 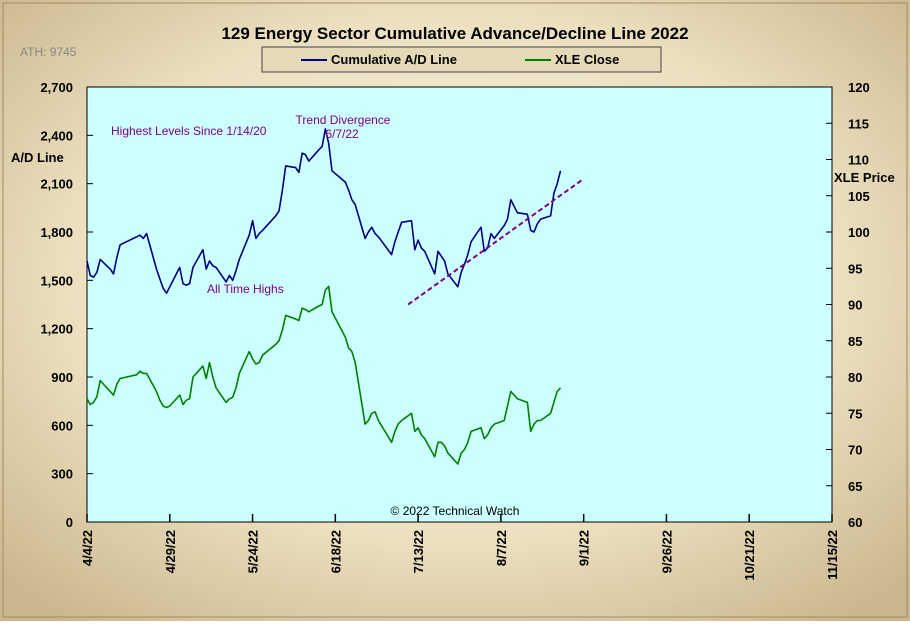 What do you see at coordinates (62, 474) in the screenshot?
I see `left-tick-label: 300` at bounding box center [62, 474].